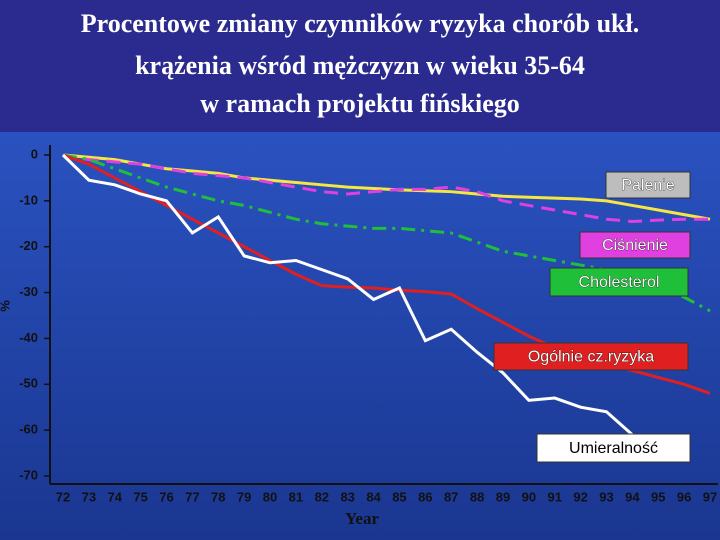 The image size is (720, 540). What do you see at coordinates (28, 291) in the screenshot?
I see `y-tick-label: -30` at bounding box center [28, 291].